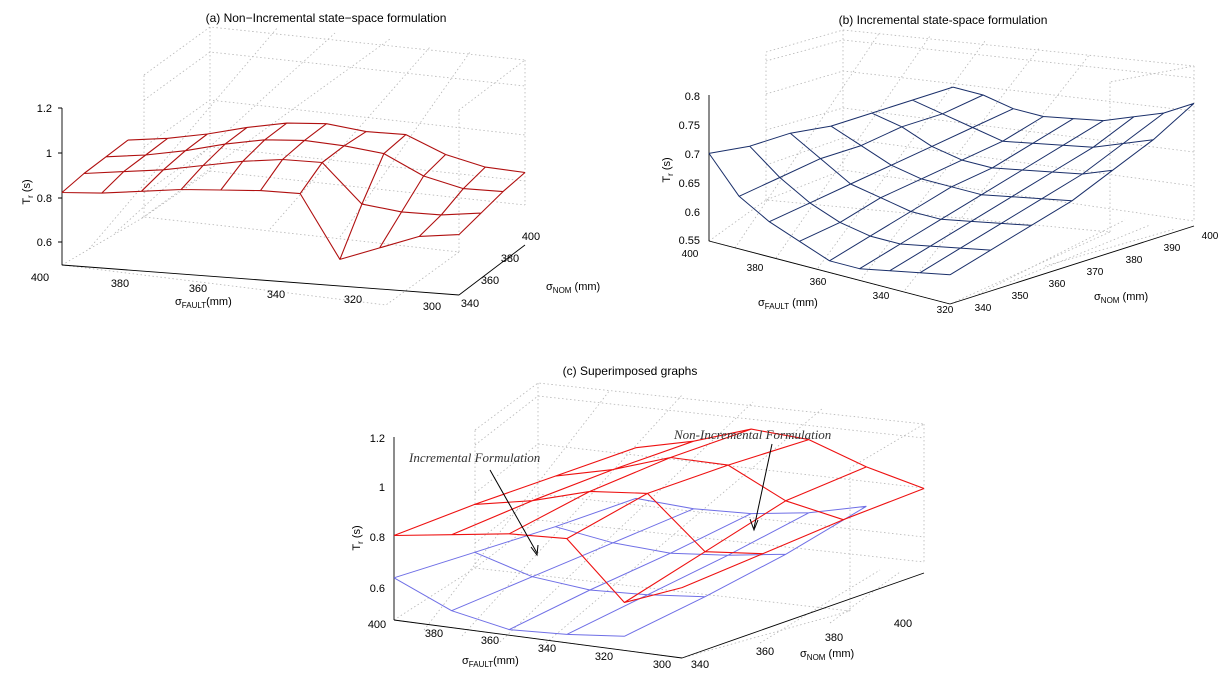 The width and height of the screenshot is (1226, 676). What do you see at coordinates (983, 308) in the screenshot?
I see `panel-b-ytick: 340` at bounding box center [983, 308].